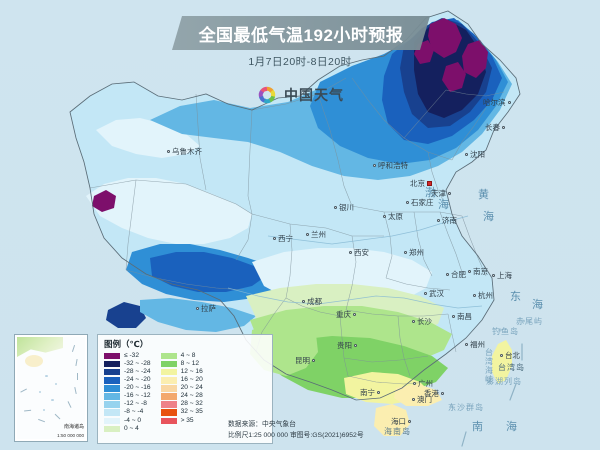 This screenshot has height=450, width=600. Describe the element at coordinates (344, 345) in the screenshot. I see `city-label: 贵阳` at that location.